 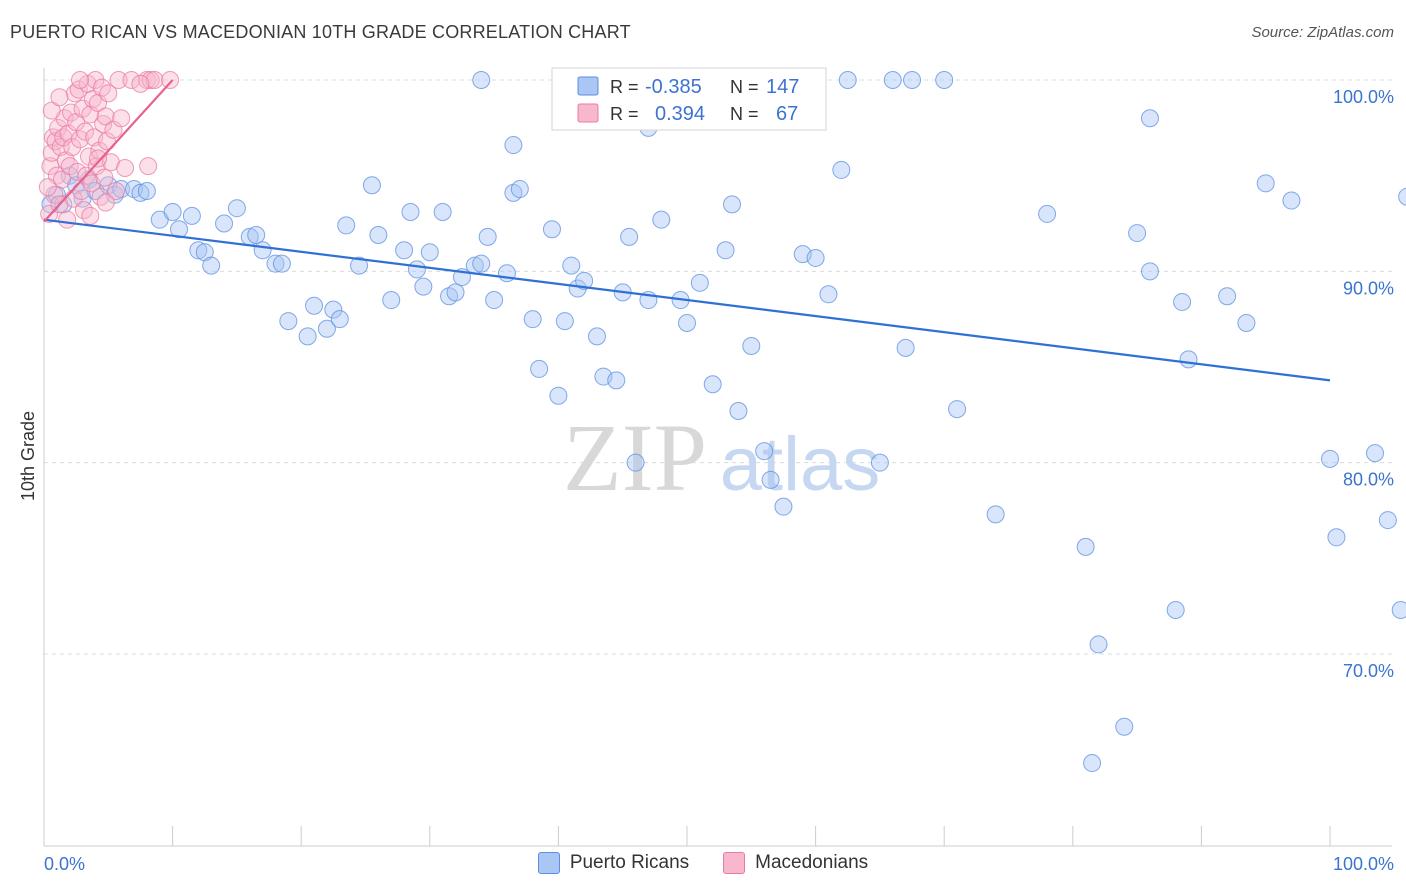 What do you see at coordinates (744, 114) in the screenshot?
I see `stats-n-label-pink: N =` at bounding box center [744, 114].